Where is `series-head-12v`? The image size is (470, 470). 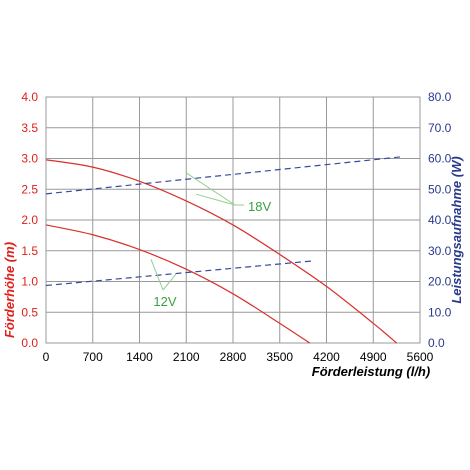 series-head-12v is located at coordinates (178, 284).